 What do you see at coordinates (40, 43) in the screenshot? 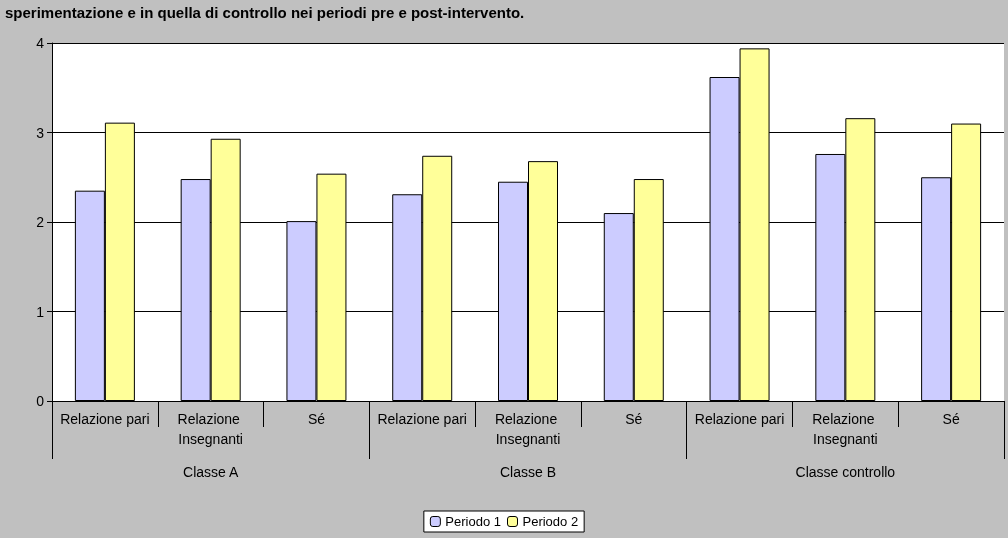
I see `y-tick-label: 4` at bounding box center [40, 43].